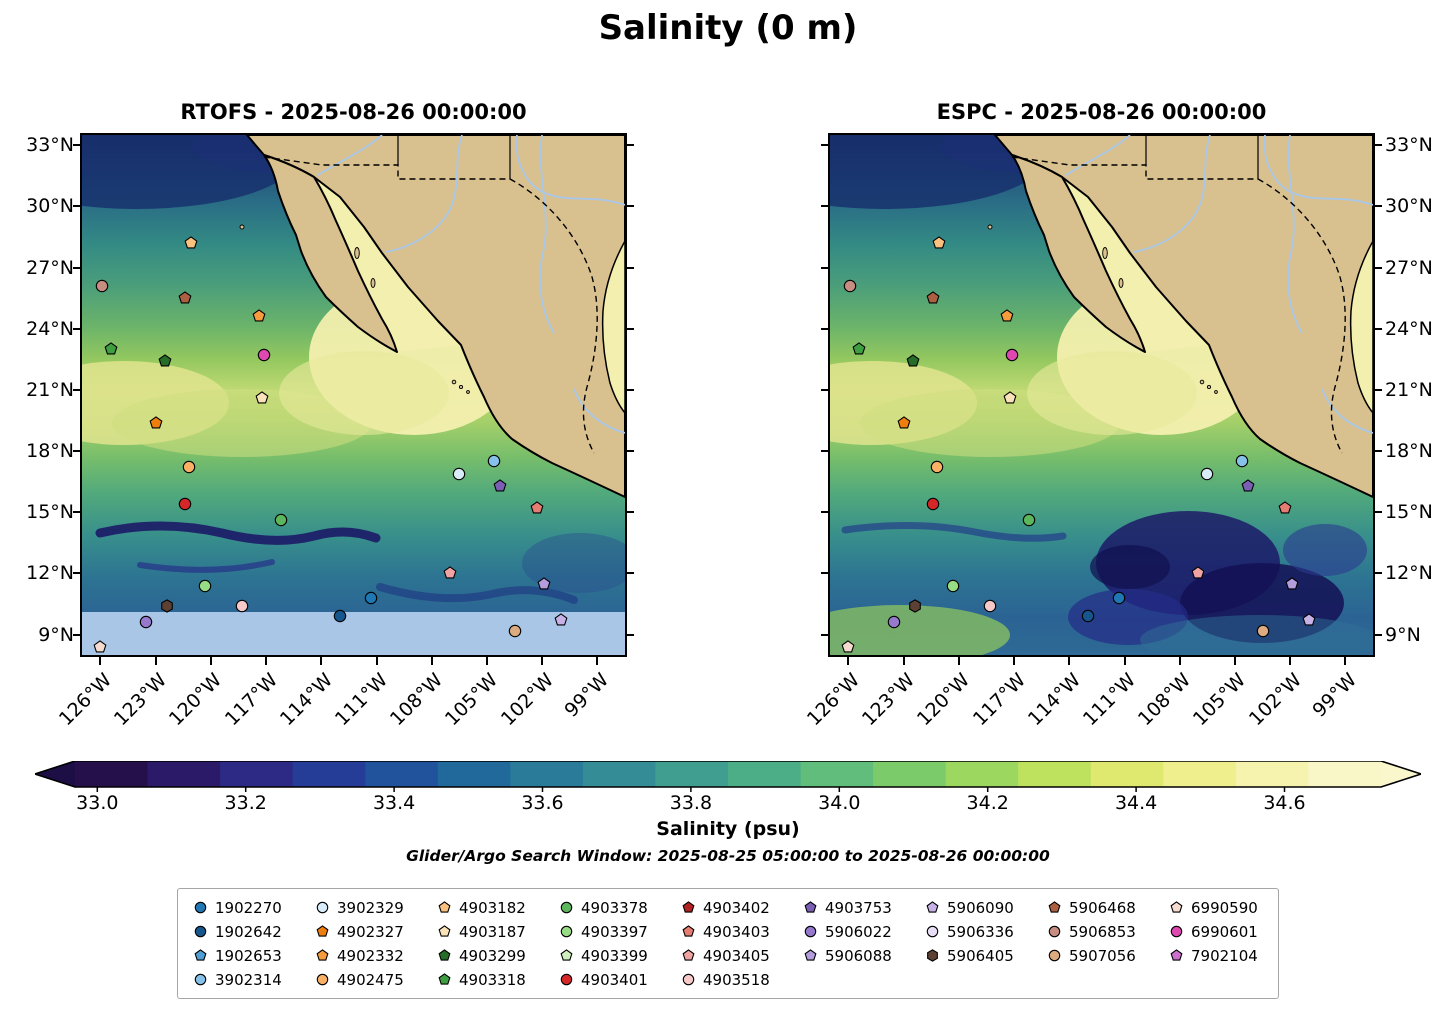  Describe the element at coordinates (196, 700) in the screenshot. I see `x-tick-label: 120°W` at that location.